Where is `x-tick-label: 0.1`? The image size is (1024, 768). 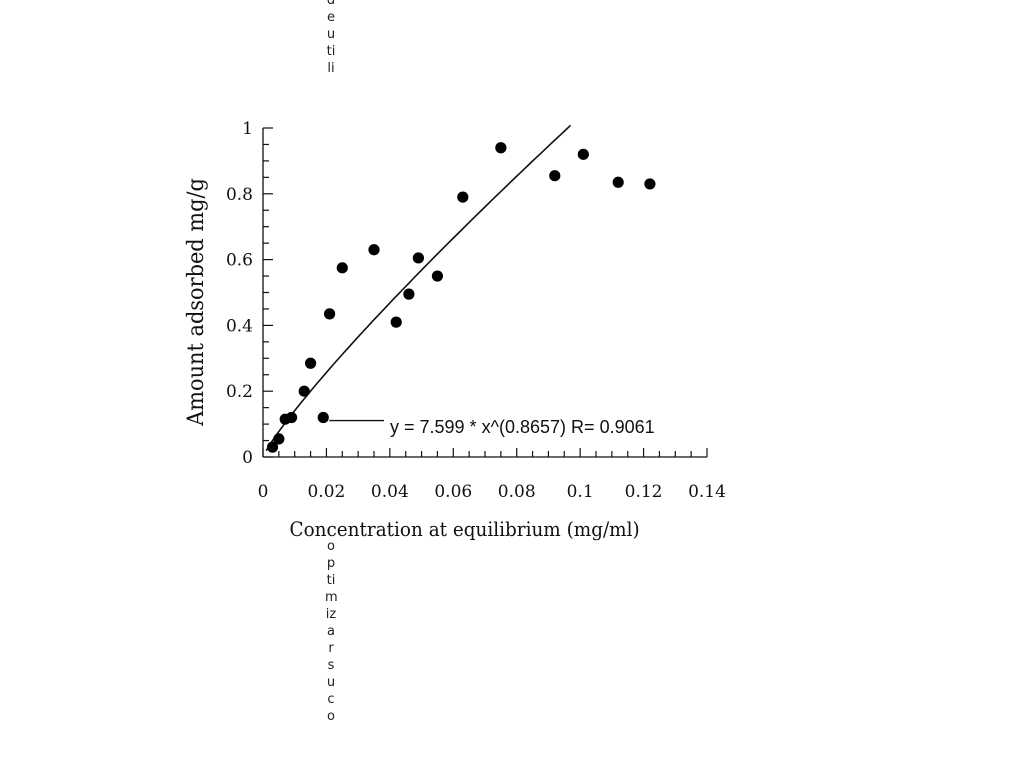
x-tick-label: 0.1 is located at coordinates (580, 492).